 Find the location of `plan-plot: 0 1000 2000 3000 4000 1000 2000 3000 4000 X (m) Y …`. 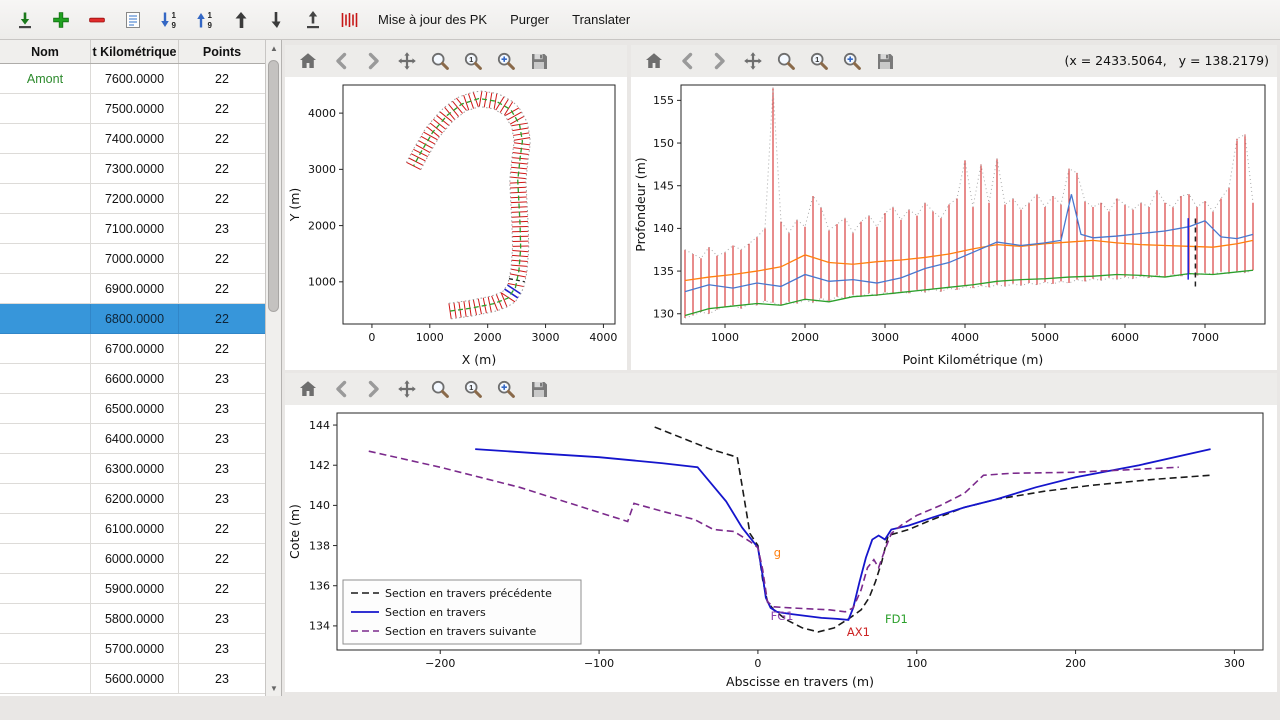

plan-plot: 0 1000 2000 3000 4000 1000 2000 3000 4000 X (m) Y … is located at coordinates (456, 223).